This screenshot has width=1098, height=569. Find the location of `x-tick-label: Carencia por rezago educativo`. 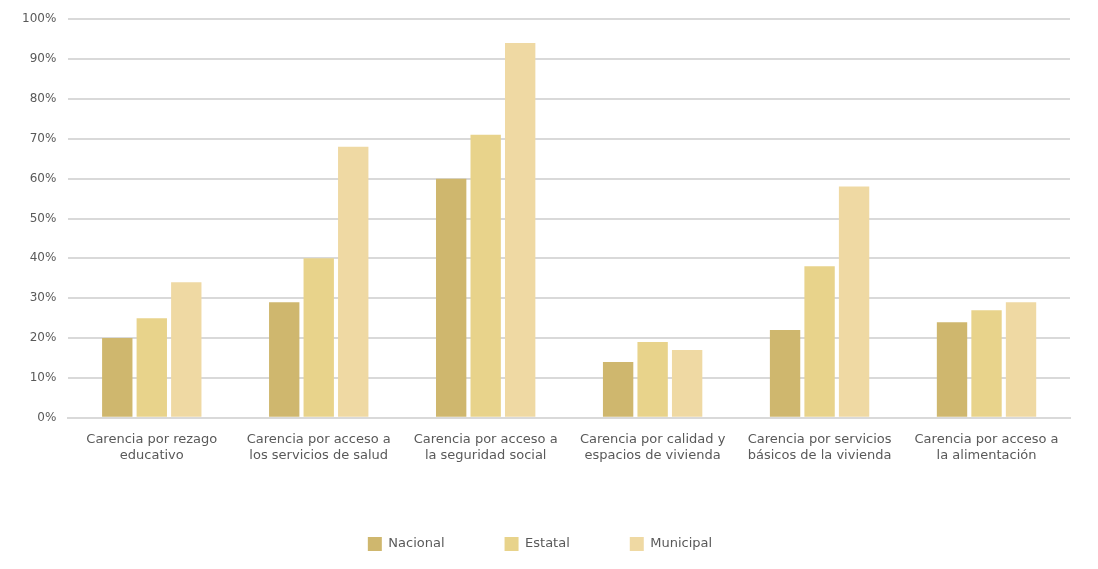

x-tick-label: Carencia por rezago educativo is located at coordinates (152, 446).